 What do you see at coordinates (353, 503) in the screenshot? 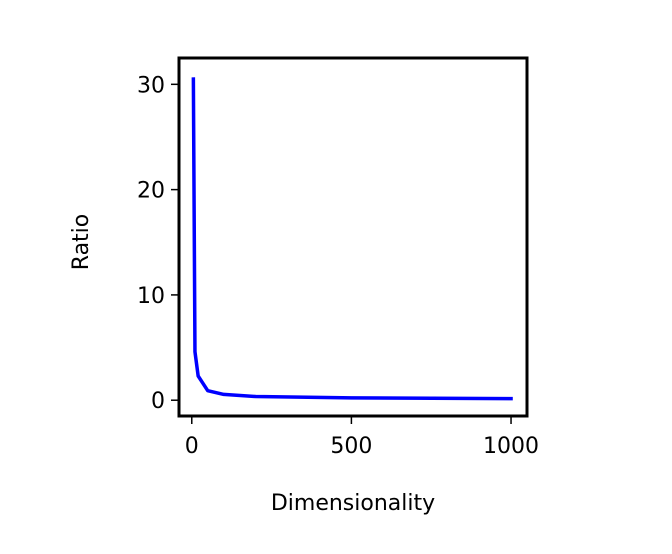
I see `x-axis-label: Dimensionality` at bounding box center [353, 503].